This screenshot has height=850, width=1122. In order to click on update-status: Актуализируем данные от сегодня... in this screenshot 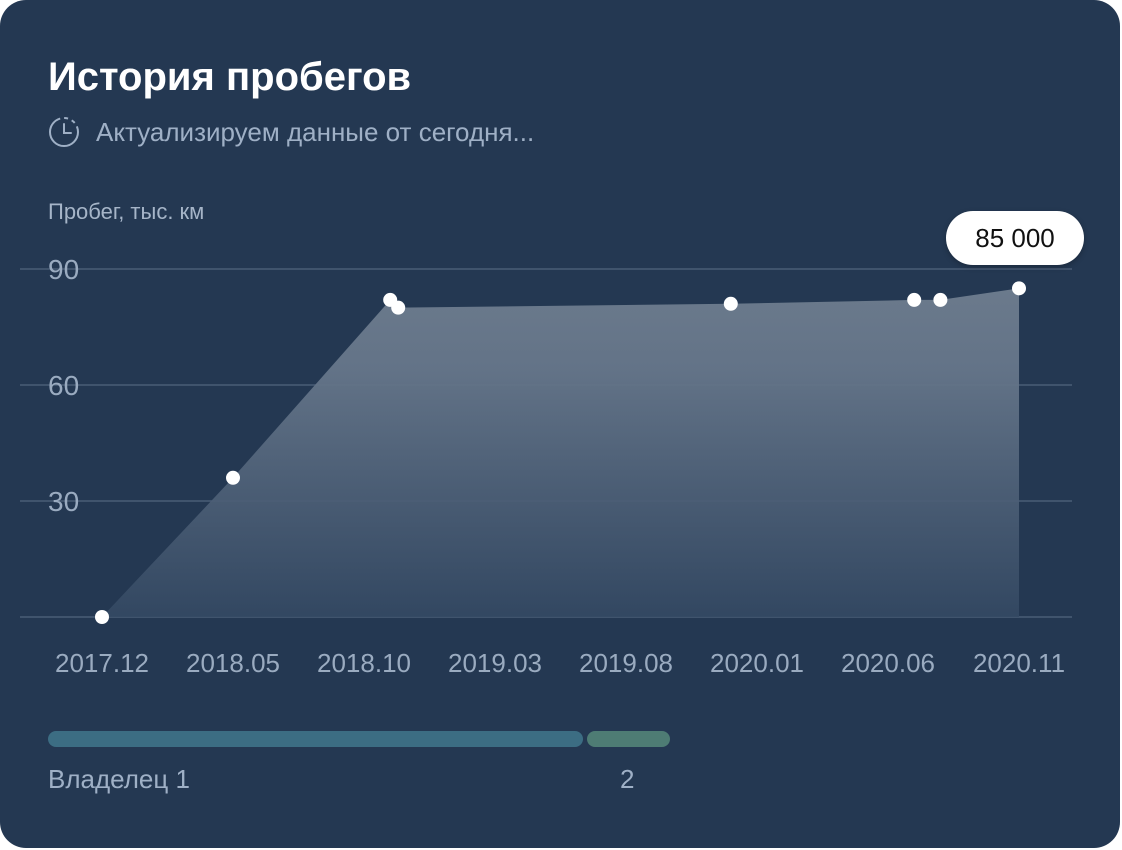, I will do `click(291, 132)`.